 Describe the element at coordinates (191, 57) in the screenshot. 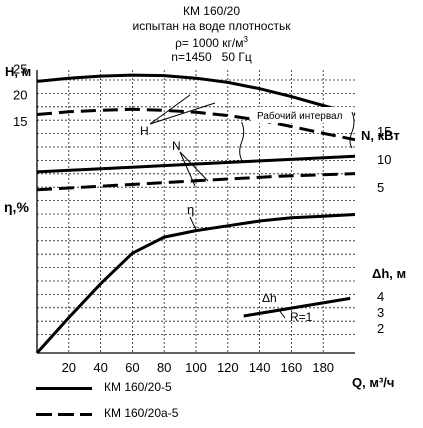

I see `speed-label: n=1450` at that location.